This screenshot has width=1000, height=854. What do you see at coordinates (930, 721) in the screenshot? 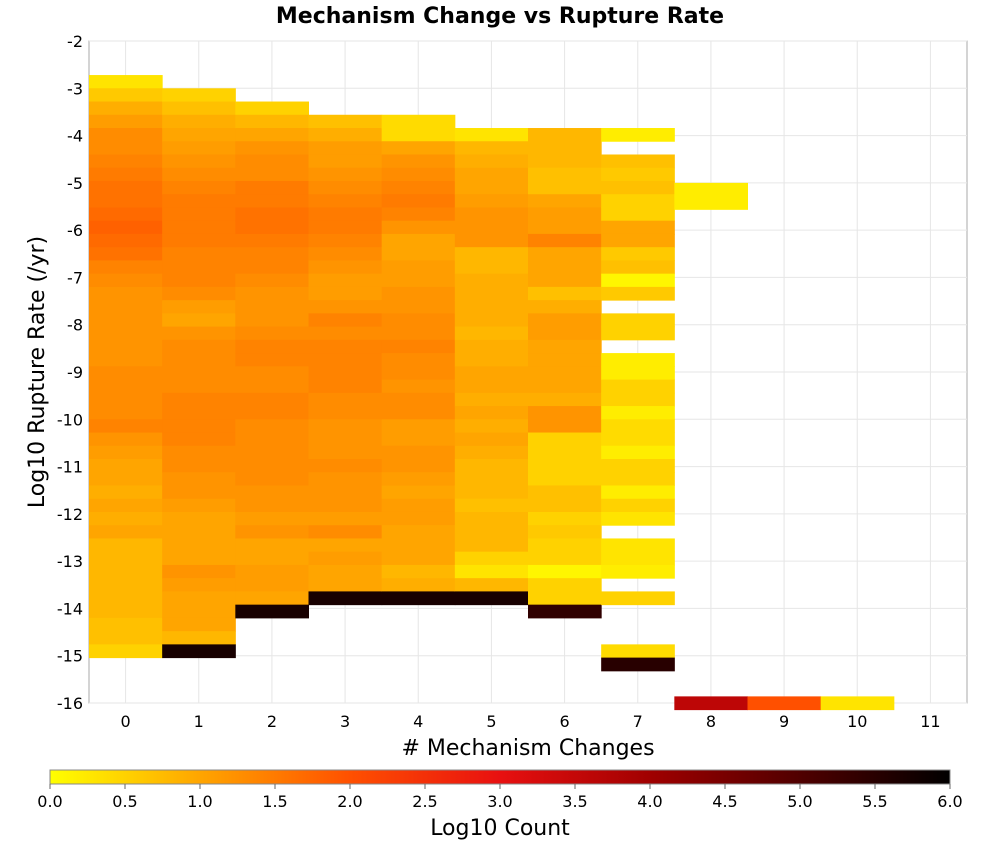
I see `x-tick-label: 11` at bounding box center [930, 721].